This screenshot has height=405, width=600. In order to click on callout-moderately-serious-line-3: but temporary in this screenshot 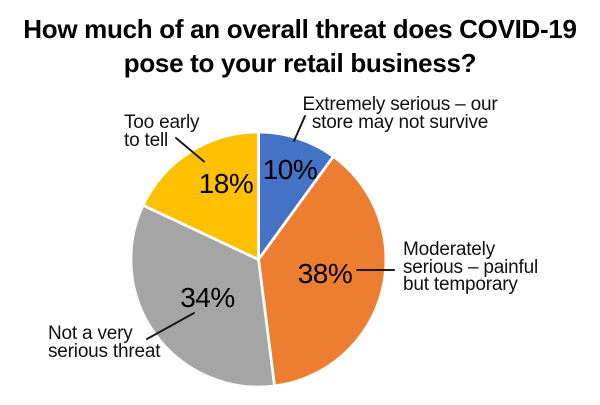, I will do `click(460, 284)`.